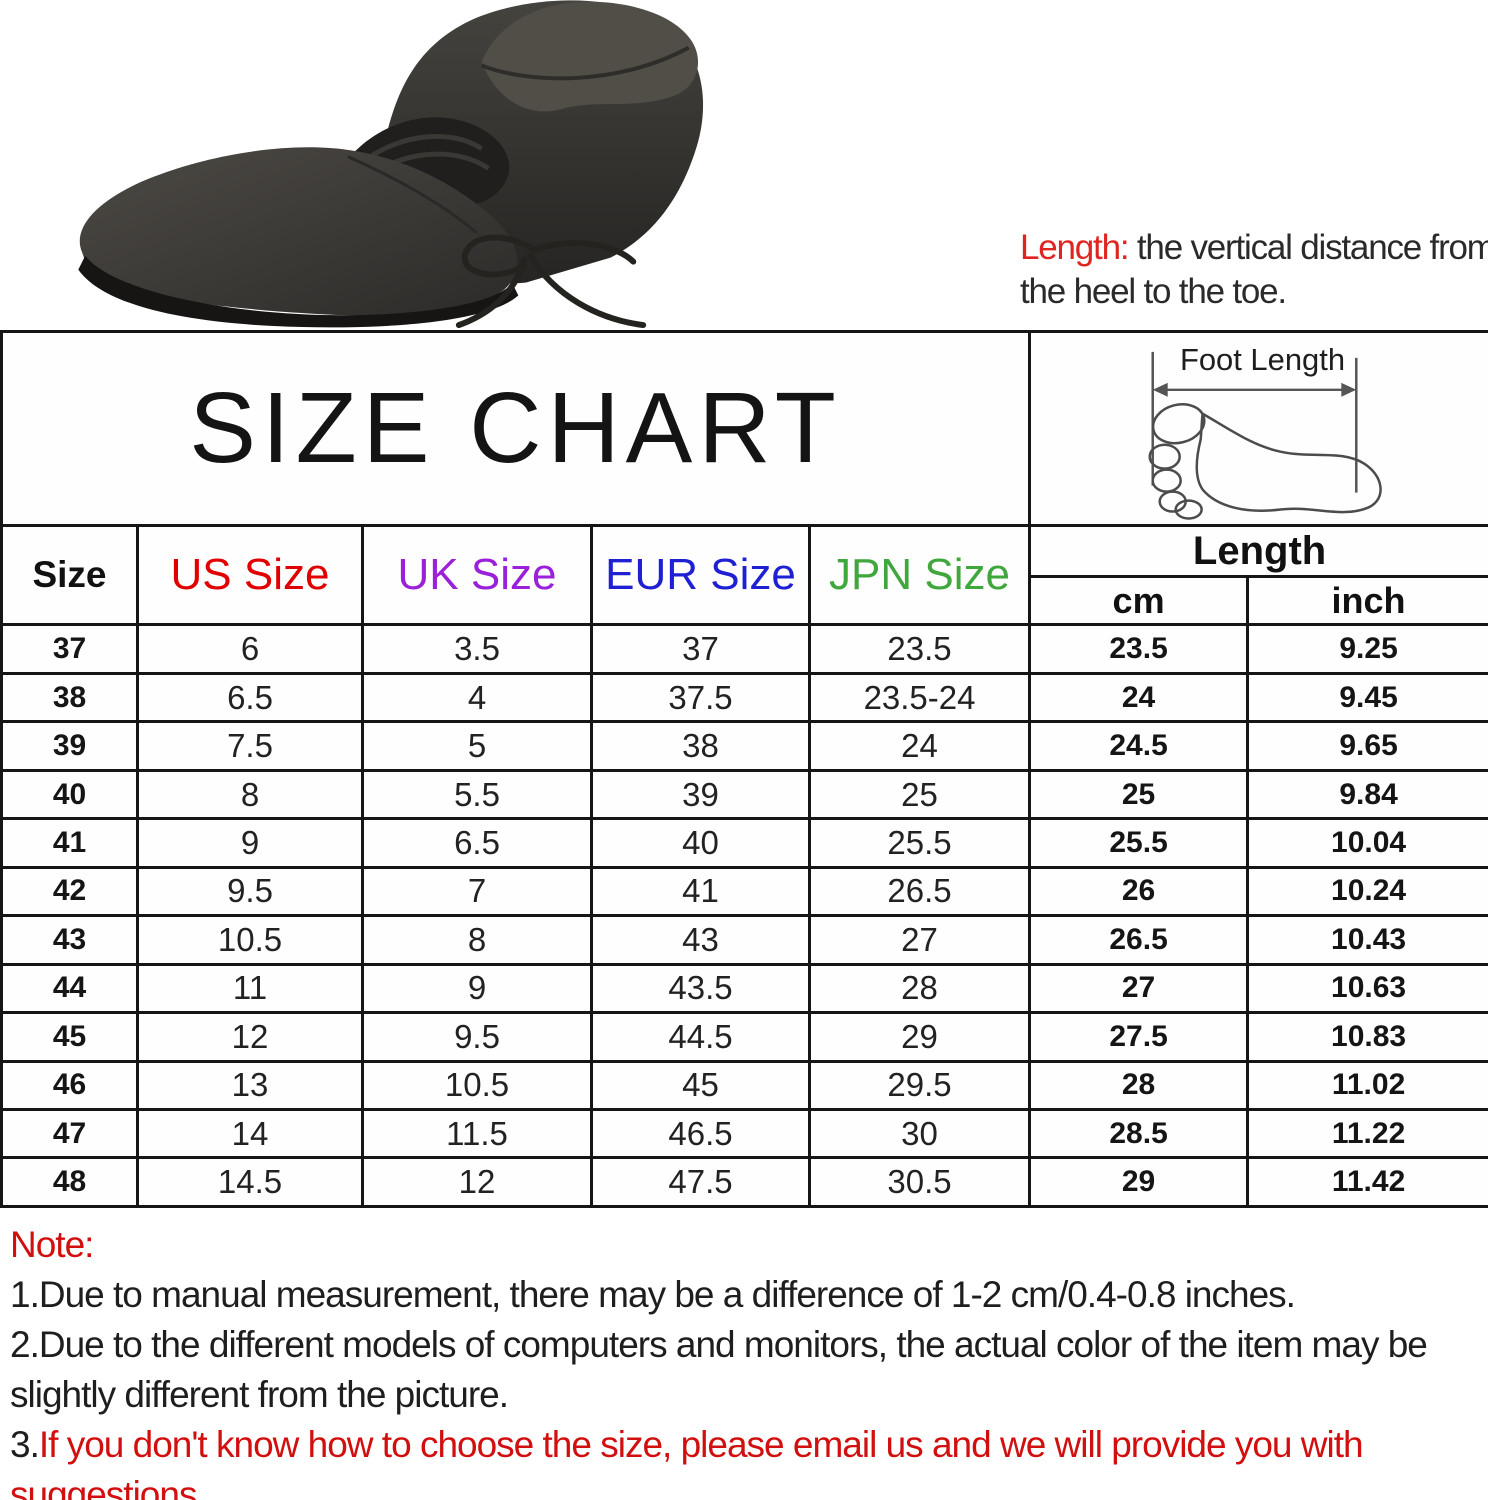  What do you see at coordinates (919, 1085) in the screenshot?
I see `cell-jpn: 29.5` at bounding box center [919, 1085].